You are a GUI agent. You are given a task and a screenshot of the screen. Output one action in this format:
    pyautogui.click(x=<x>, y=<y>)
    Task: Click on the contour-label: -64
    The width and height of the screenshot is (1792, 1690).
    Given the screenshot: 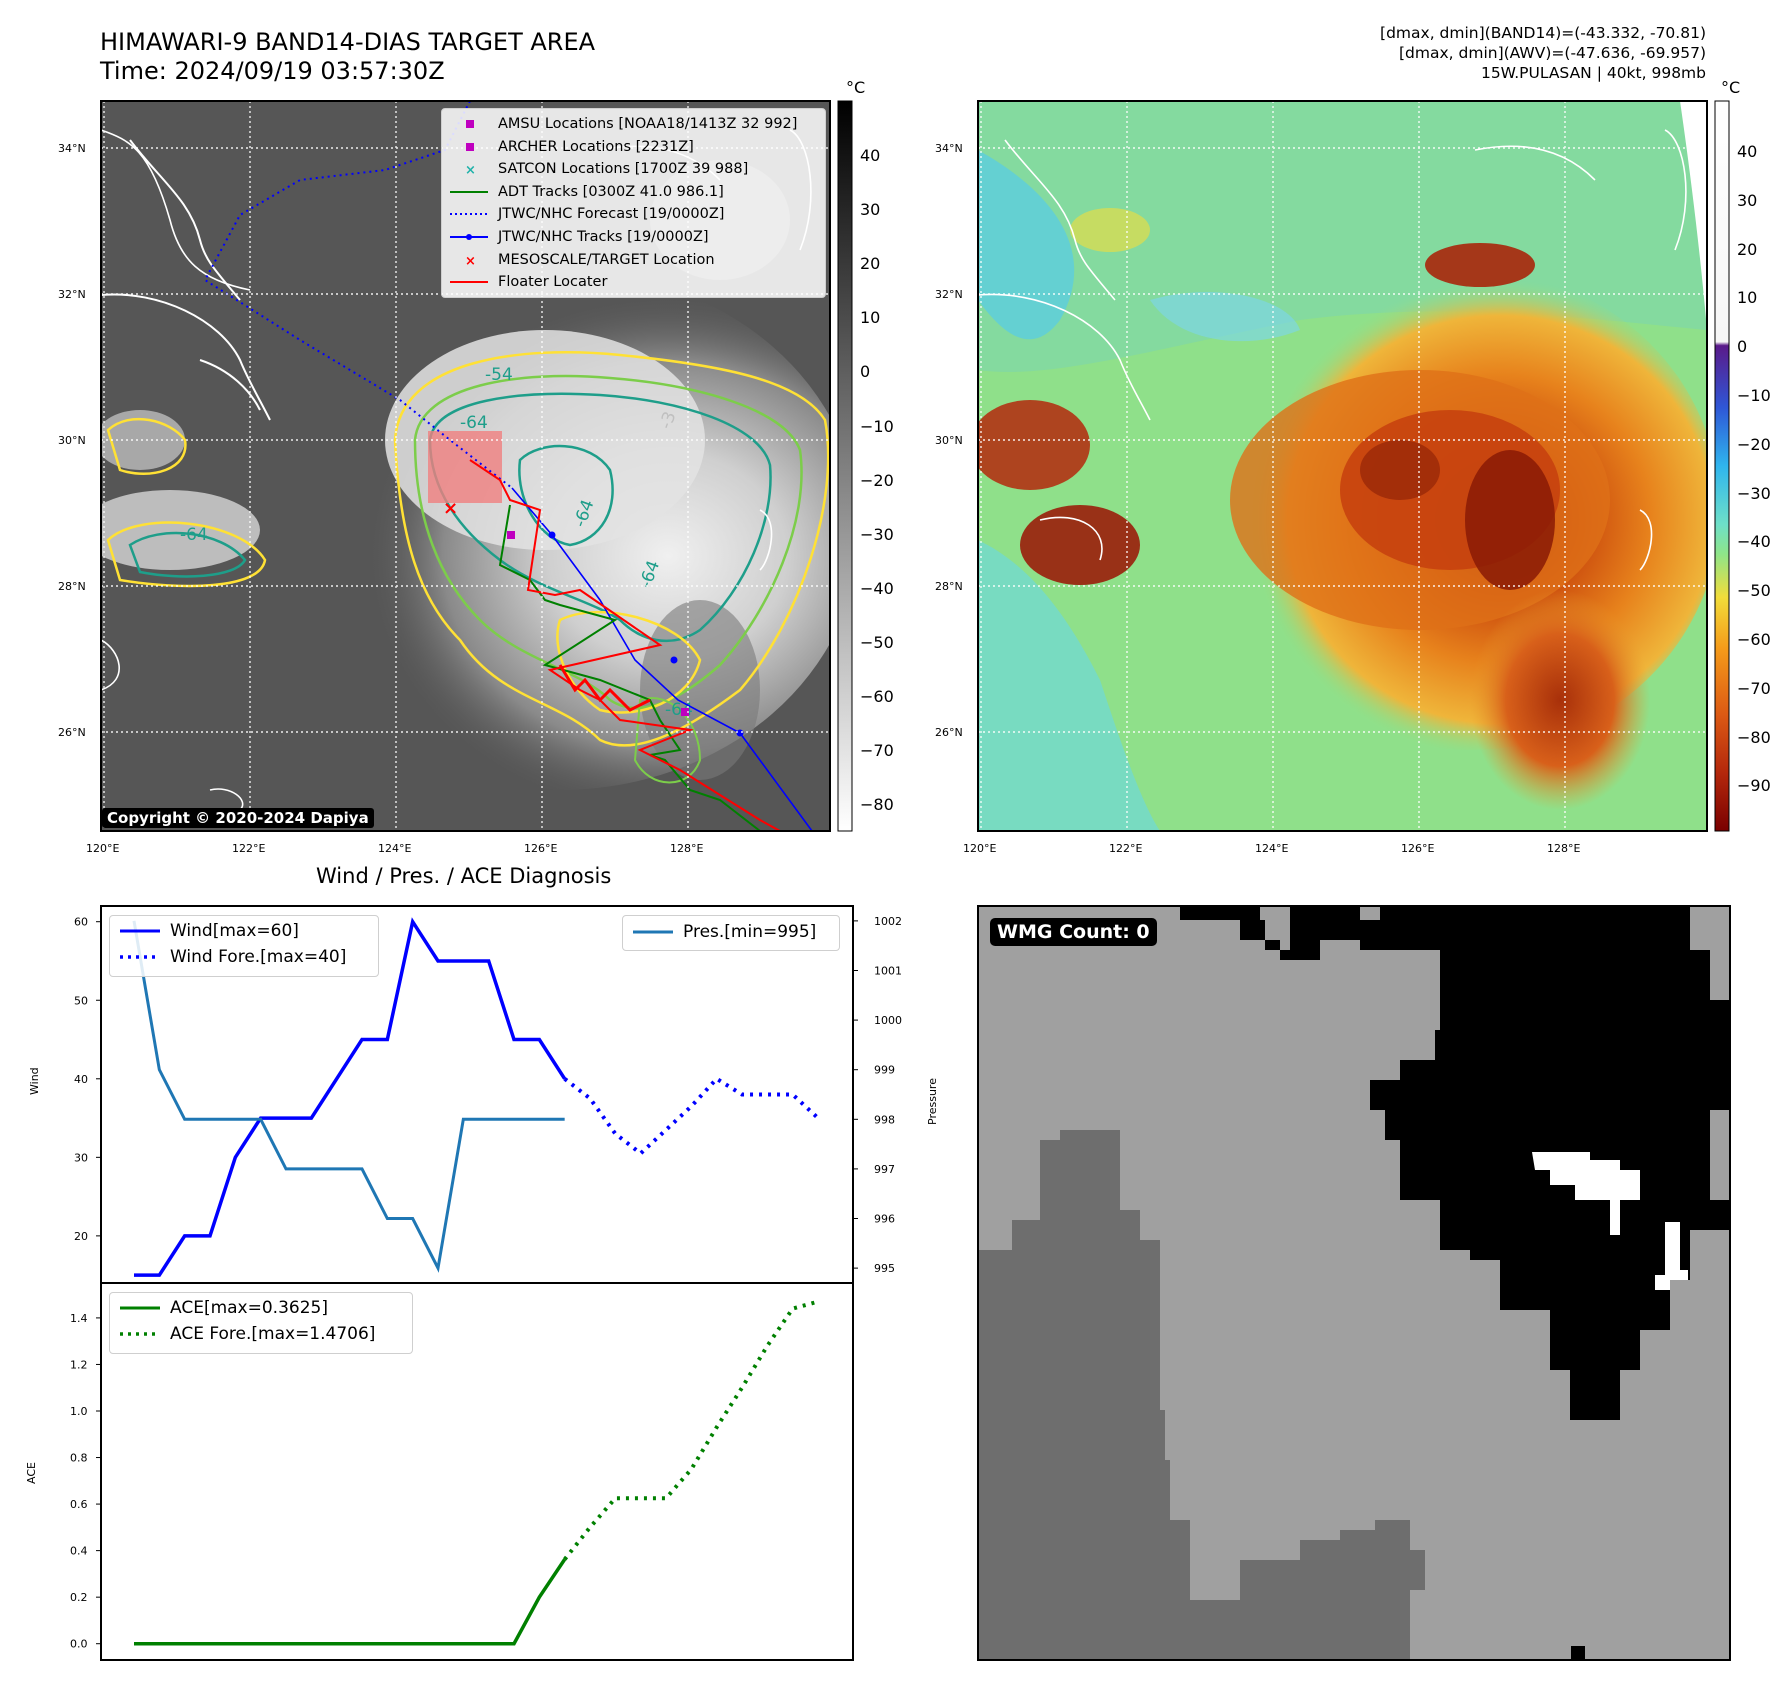 What is the action you would take?
    pyautogui.click(x=194, y=535)
    